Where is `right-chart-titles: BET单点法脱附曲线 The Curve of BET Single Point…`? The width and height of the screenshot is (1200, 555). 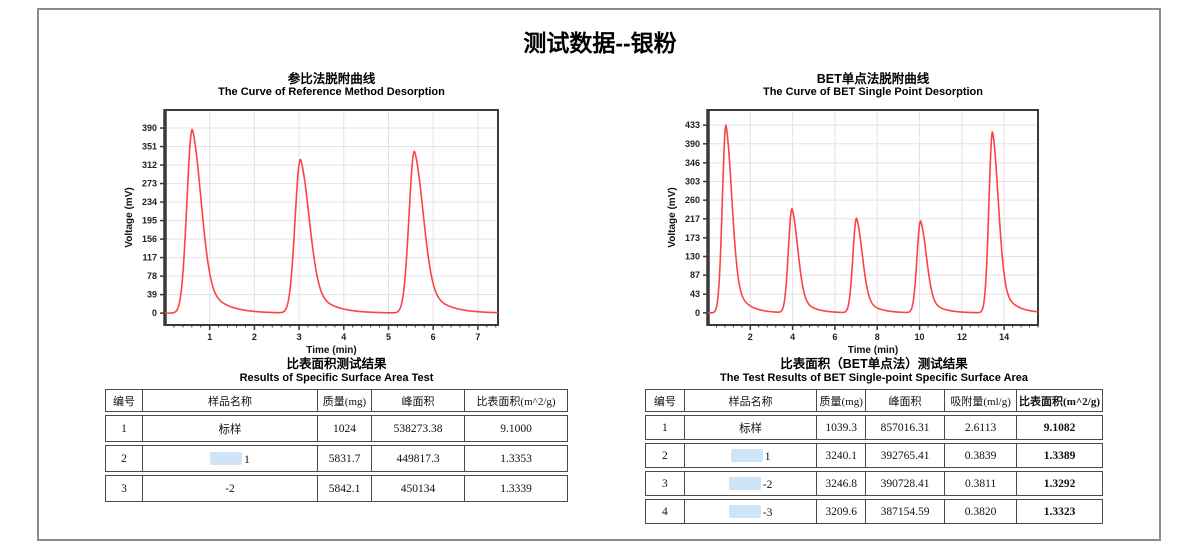 right-chart-titles: BET单点法脱附曲线 The Curve of BET Single Point… is located at coordinates (873, 85).